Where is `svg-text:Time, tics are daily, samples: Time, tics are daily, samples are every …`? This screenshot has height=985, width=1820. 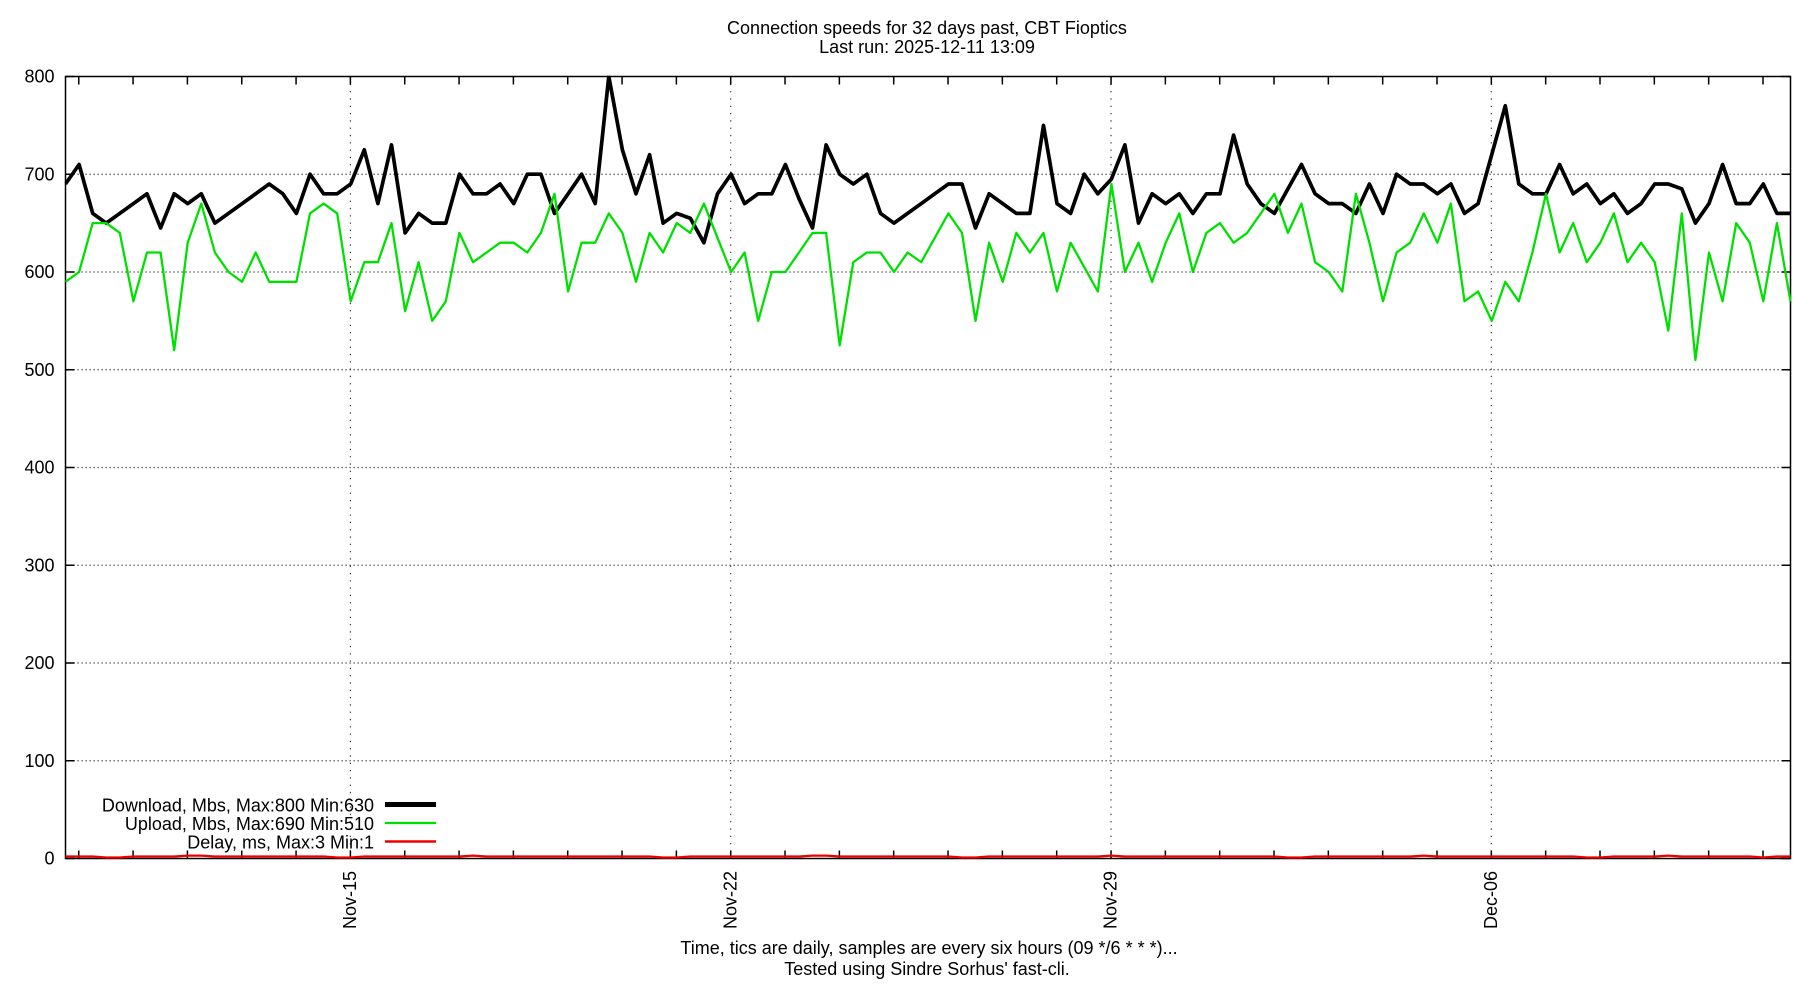
svg-text:Time, tics are daily, samples: Time, tics are daily, samples are every … is located at coordinates (928, 948).